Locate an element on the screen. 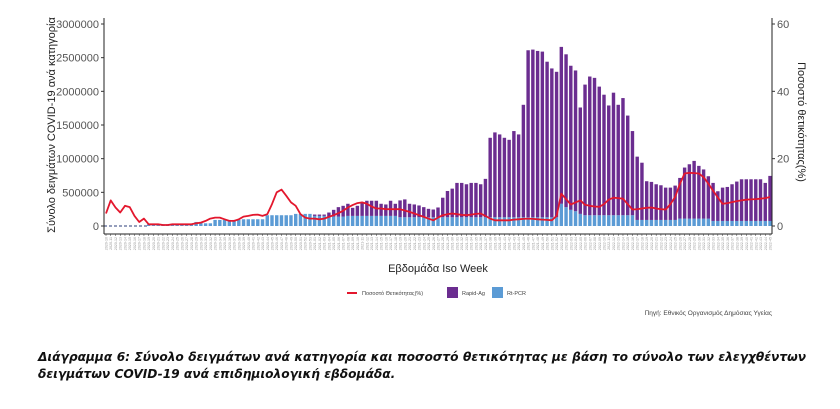  x-tick-label: 2021-38 is located at coordinates (491, 243).